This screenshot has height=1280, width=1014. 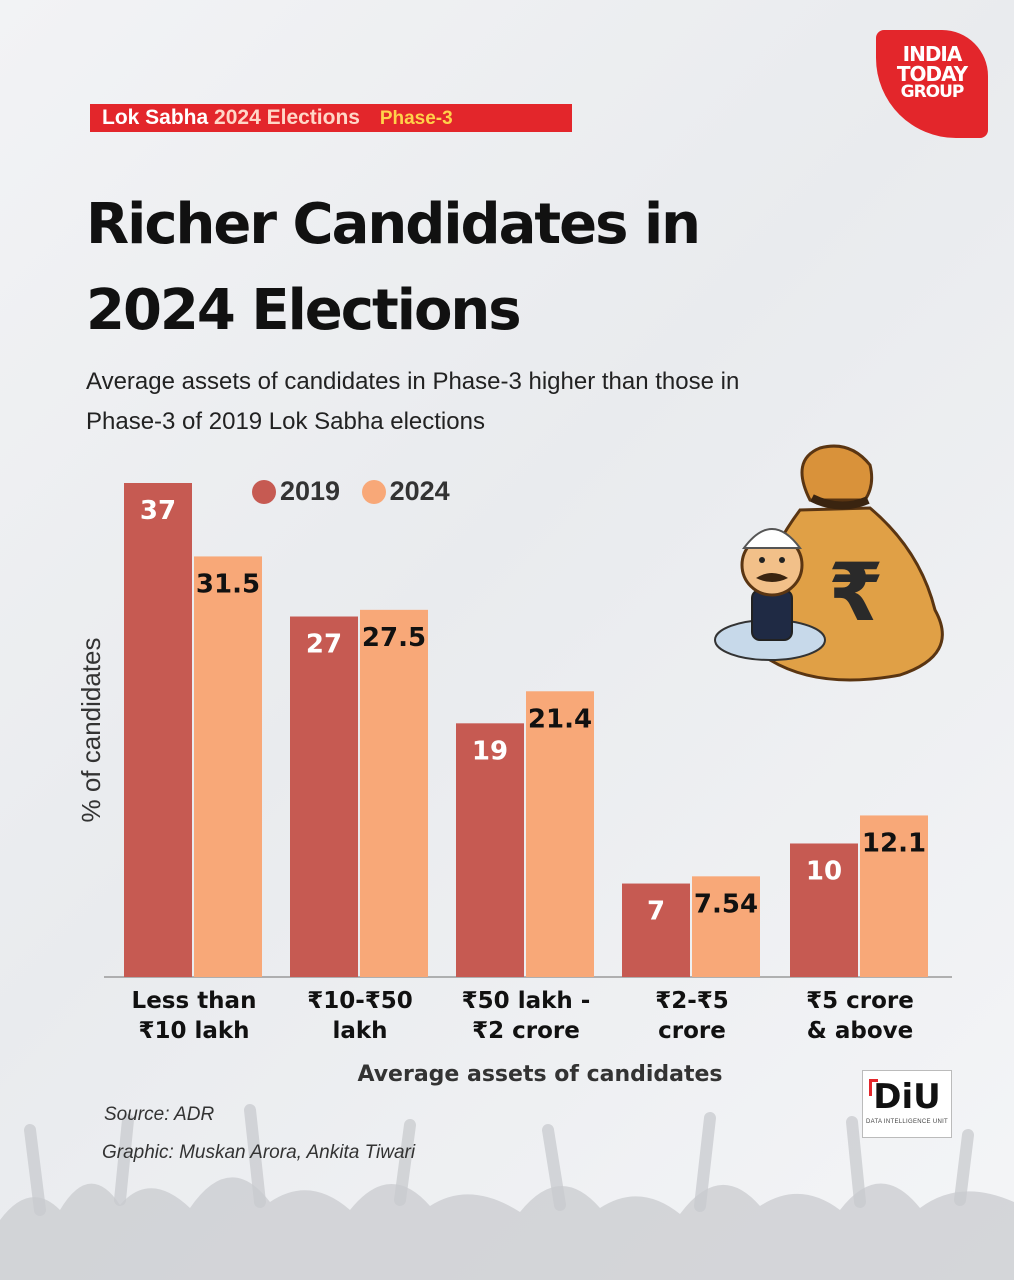 What do you see at coordinates (358, 493) in the screenshot?
I see `chart-legend: 2019 2024` at bounding box center [358, 493].